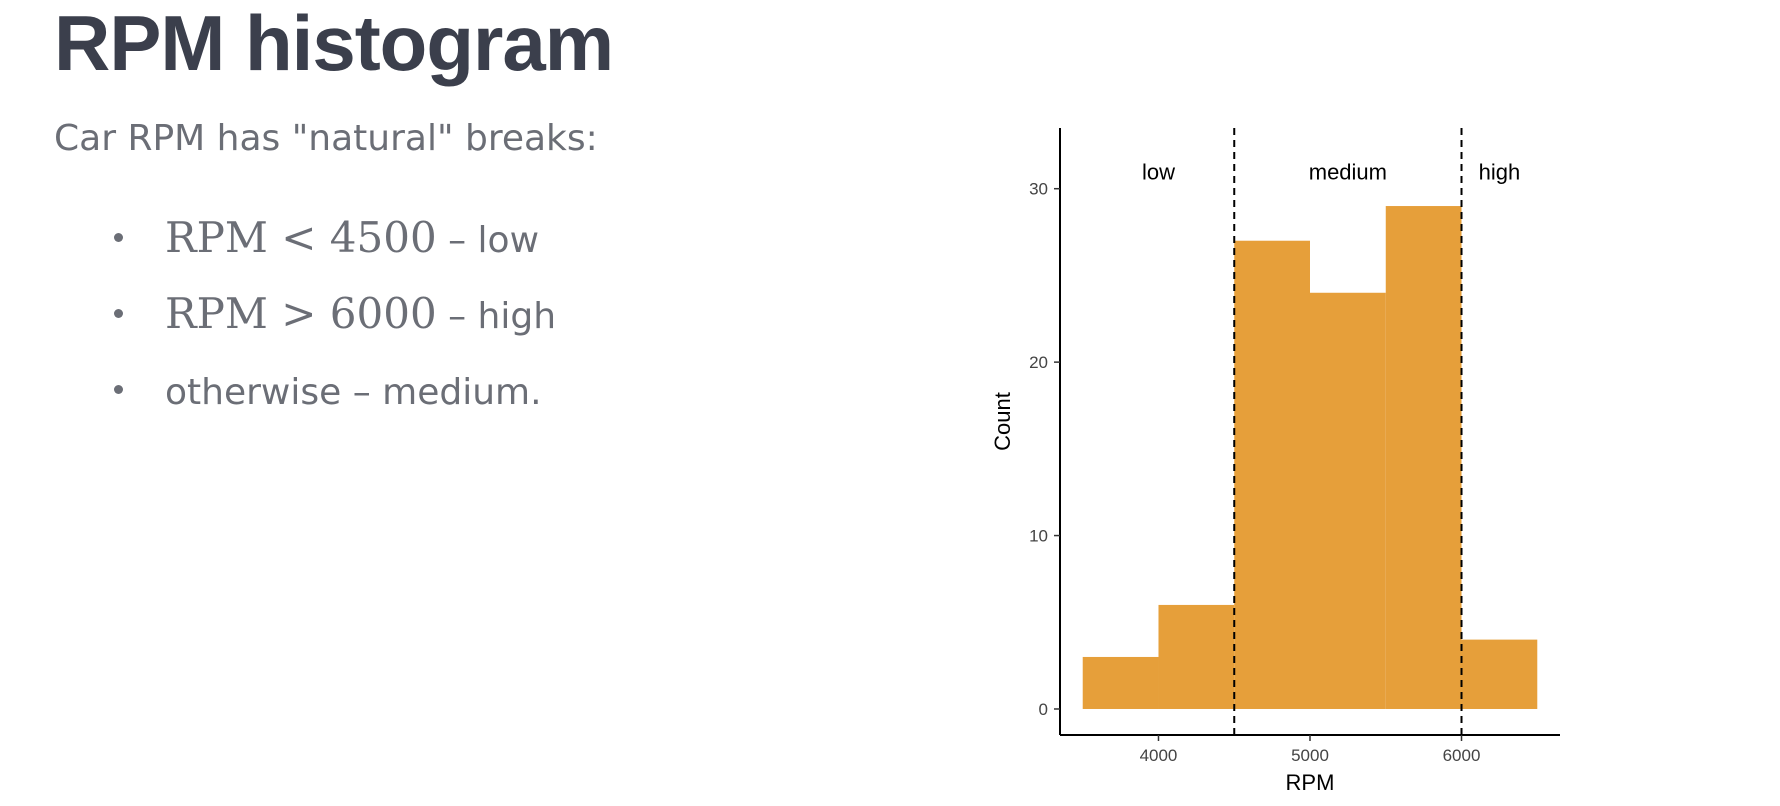 The height and width of the screenshot is (806, 1780). What do you see at coordinates (1500, 171) in the screenshot?
I see `region-label: high` at bounding box center [1500, 171].